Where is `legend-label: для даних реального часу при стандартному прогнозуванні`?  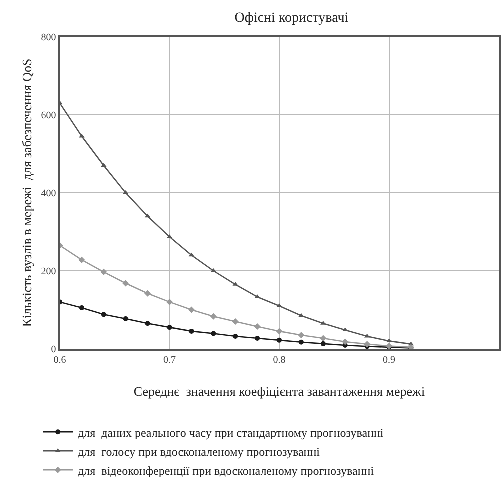
legend-label: для даних реального часу при стандартному прогнозуванні is located at coordinates (231, 433).